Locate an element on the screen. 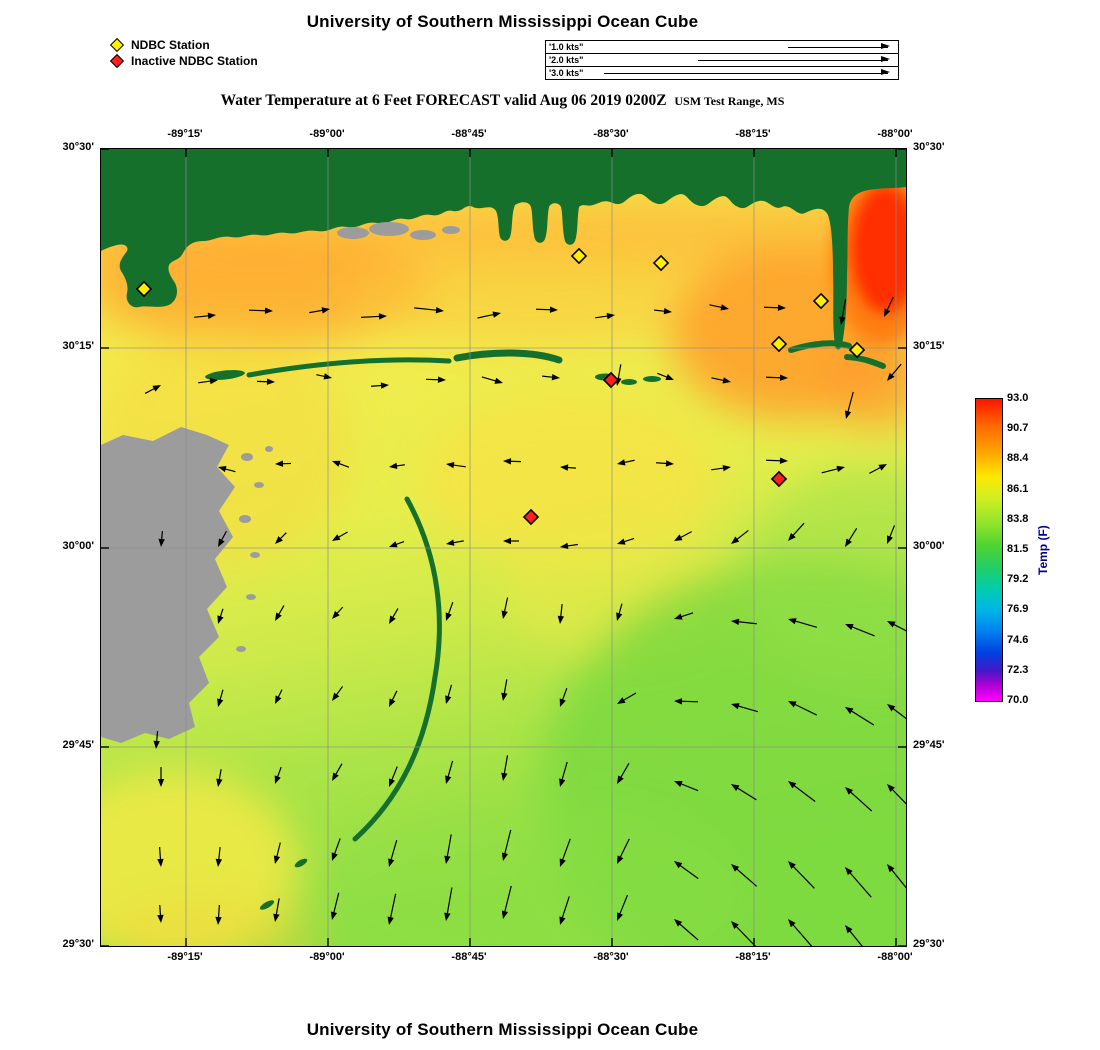 The height and width of the screenshot is (1050, 1100). small-island is located at coordinates (629, 382).